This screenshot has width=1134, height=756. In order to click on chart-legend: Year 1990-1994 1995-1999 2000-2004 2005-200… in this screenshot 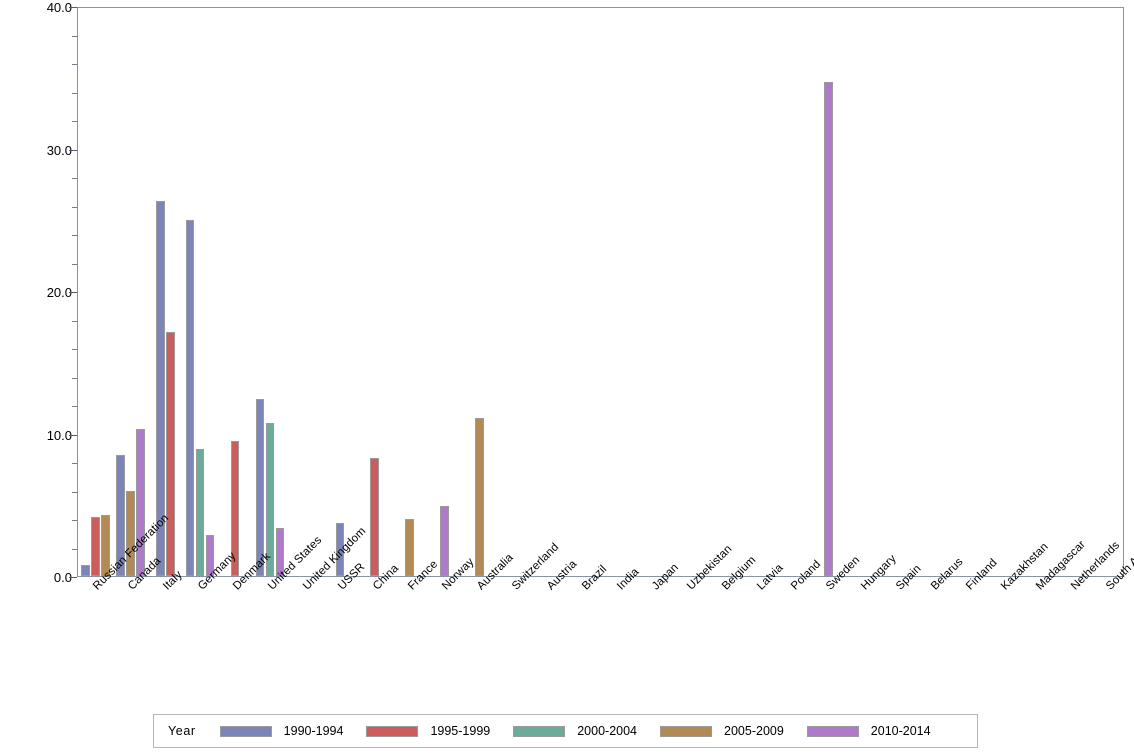, I will do `click(565, 731)`.